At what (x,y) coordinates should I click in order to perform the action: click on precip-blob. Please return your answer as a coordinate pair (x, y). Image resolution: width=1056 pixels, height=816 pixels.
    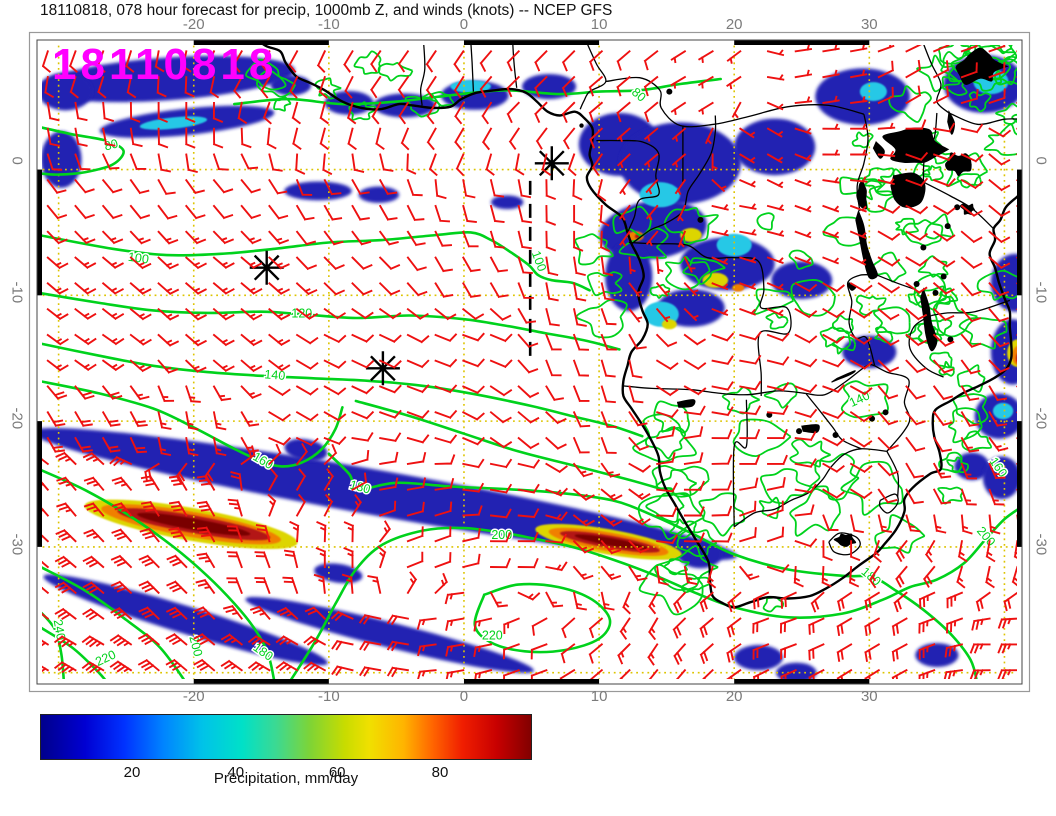
    Looking at the image, I should click on (937, 655).